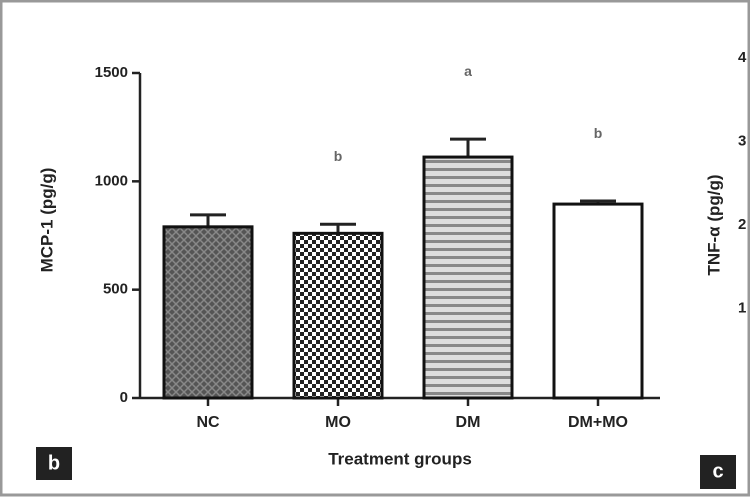  What do you see at coordinates (742, 224) in the screenshot?
I see `y-tick-label: 2` at bounding box center [742, 224].